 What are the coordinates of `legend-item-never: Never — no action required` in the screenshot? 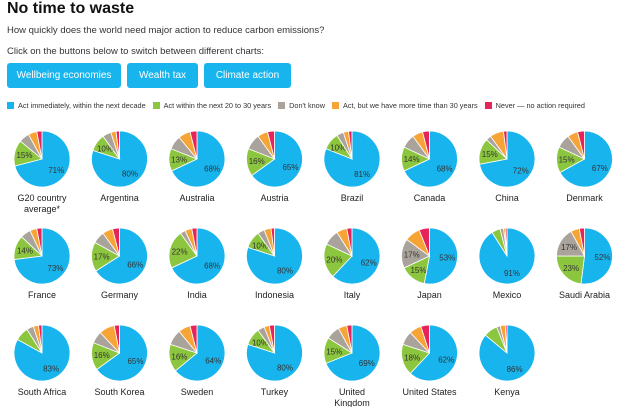 It's located at (534, 105).